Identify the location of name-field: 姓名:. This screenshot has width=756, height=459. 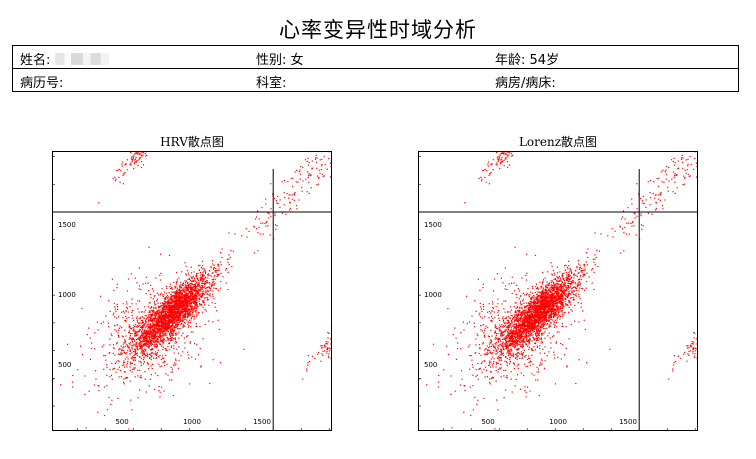
(64, 58).